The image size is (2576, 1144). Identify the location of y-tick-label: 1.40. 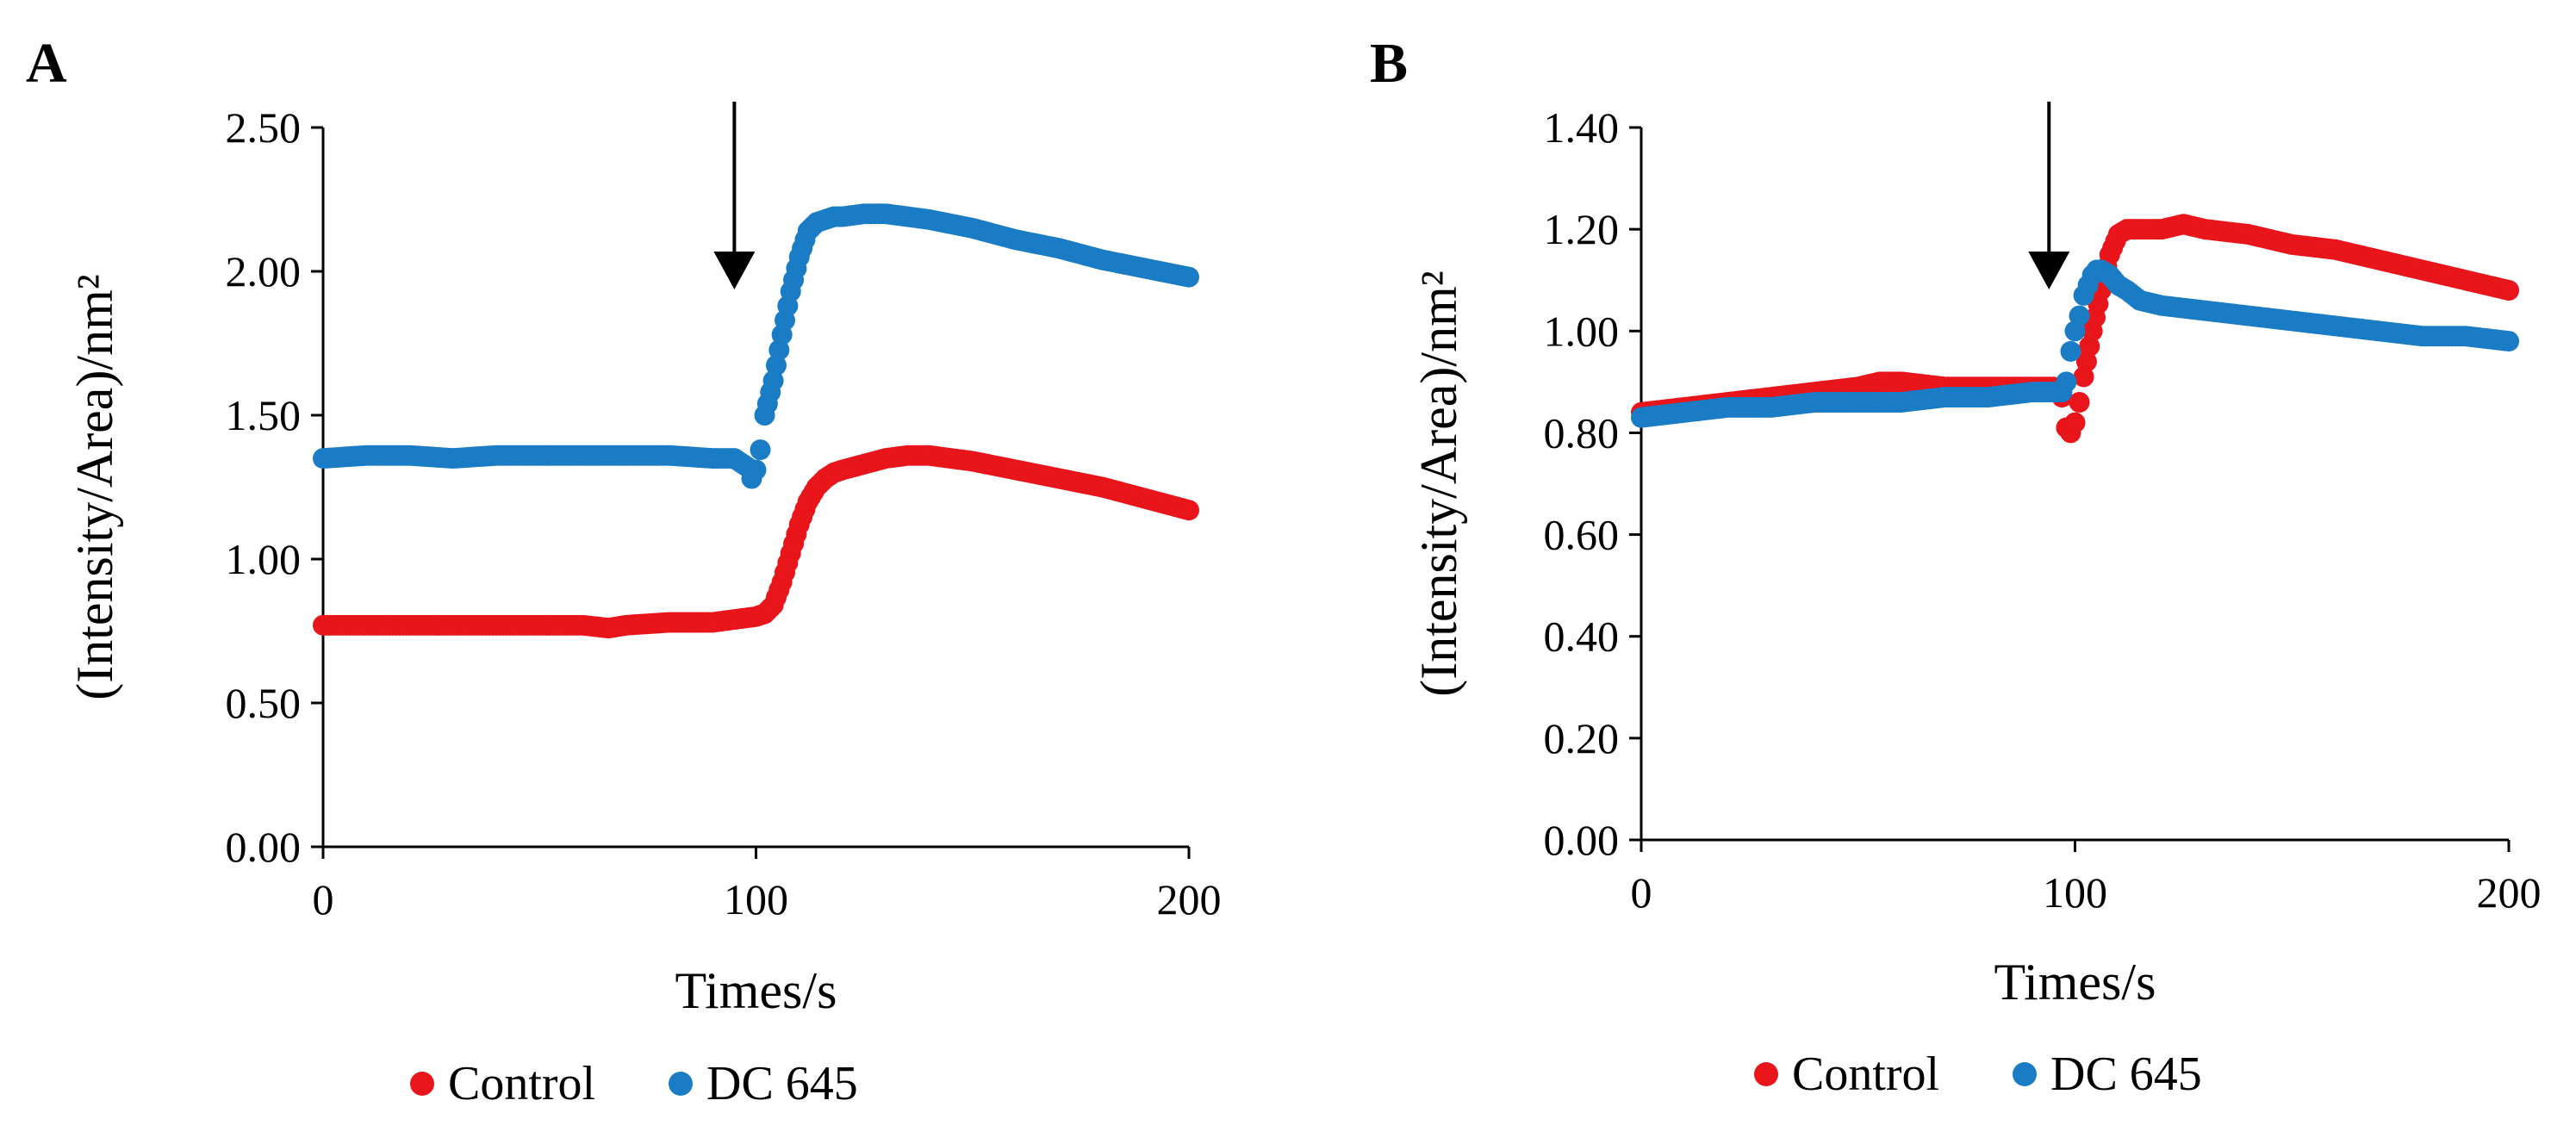
(1582, 128).